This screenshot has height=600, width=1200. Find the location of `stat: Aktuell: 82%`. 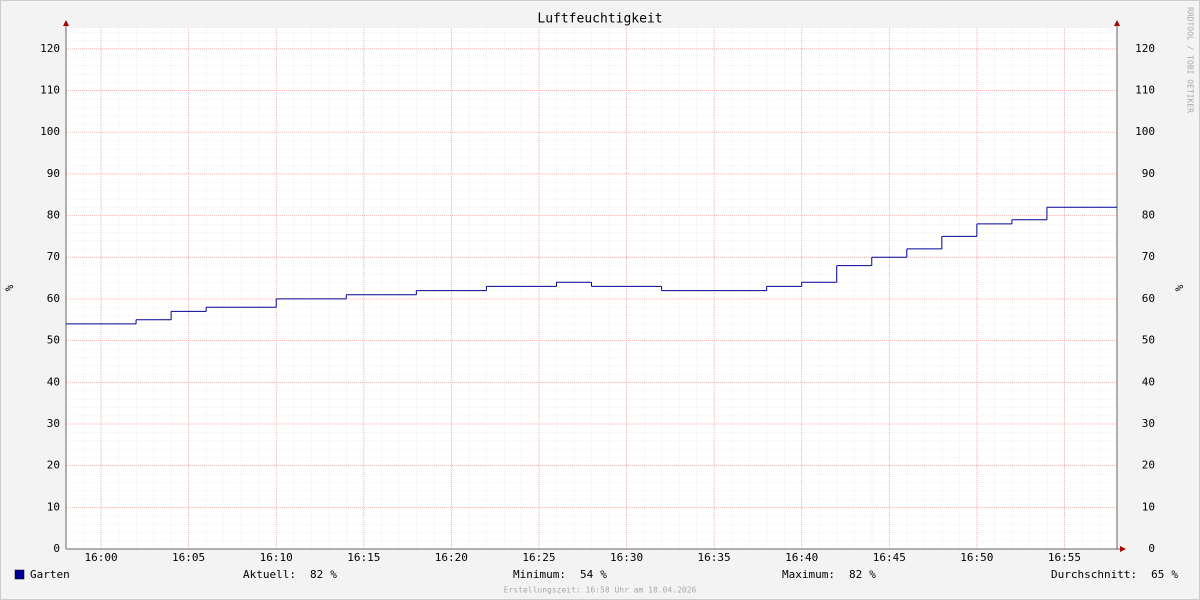

stat: Aktuell: 82% is located at coordinates (290, 574).